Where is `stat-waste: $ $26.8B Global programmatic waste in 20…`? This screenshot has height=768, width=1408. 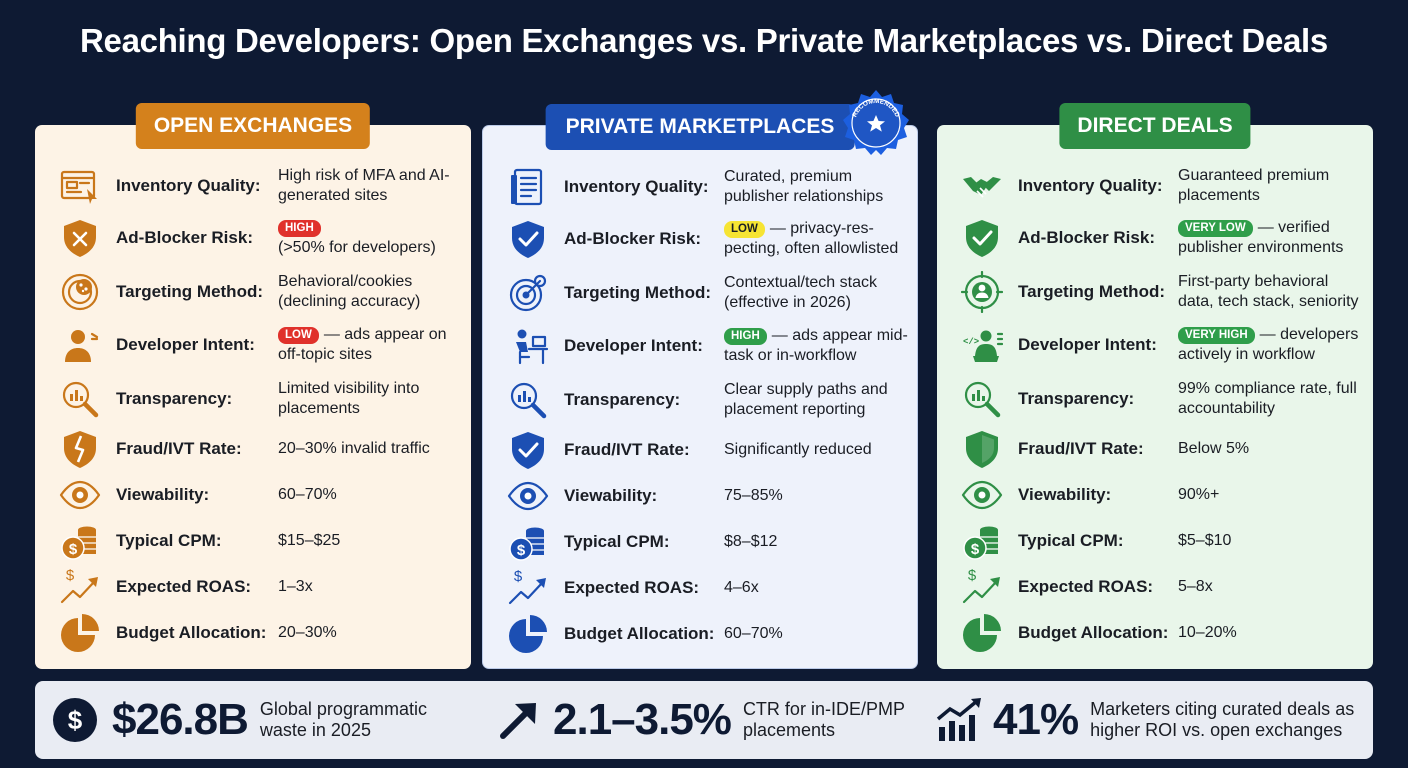 stat-waste: $ $26.8B Global programmatic waste in 20… is located at coordinates (248, 720).